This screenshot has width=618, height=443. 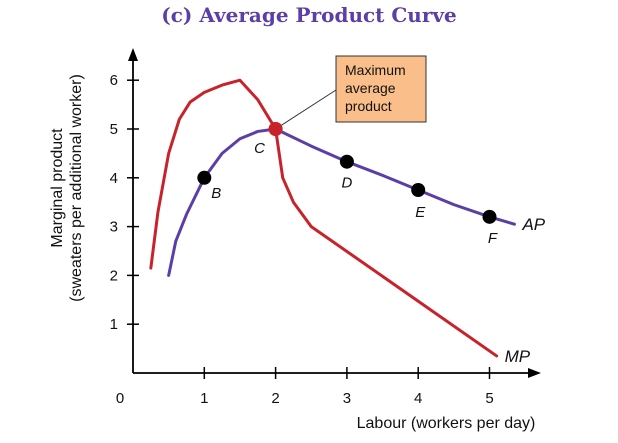 I want to click on point-label-f: F, so click(x=493, y=238).